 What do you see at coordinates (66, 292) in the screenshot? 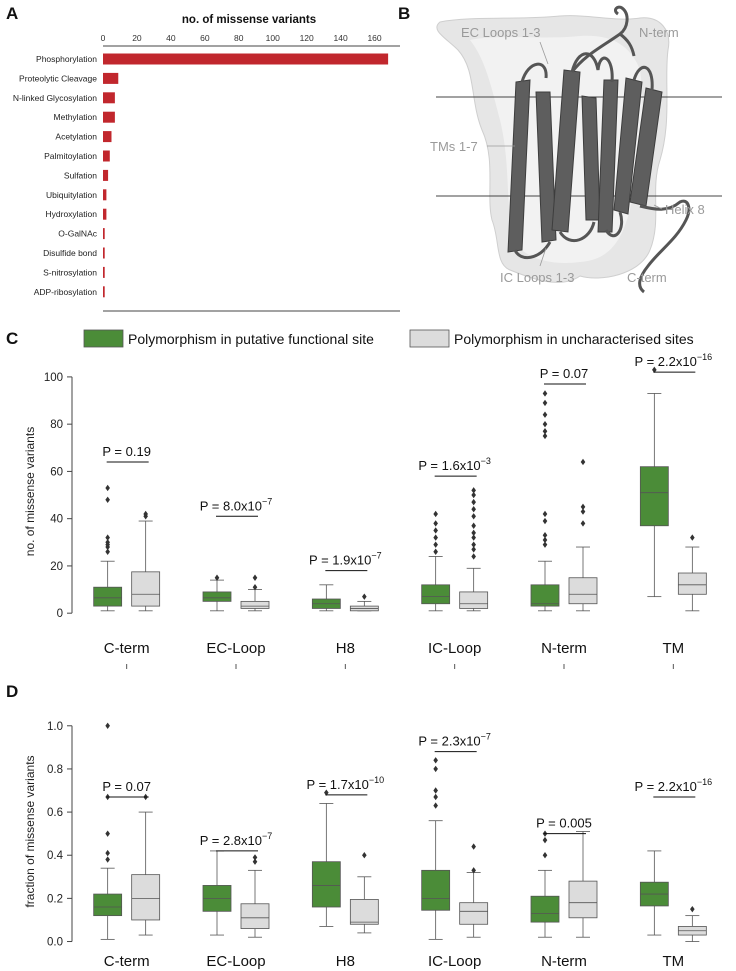
I see `panel-a-category-label: ADP-ribosylation` at bounding box center [66, 292].